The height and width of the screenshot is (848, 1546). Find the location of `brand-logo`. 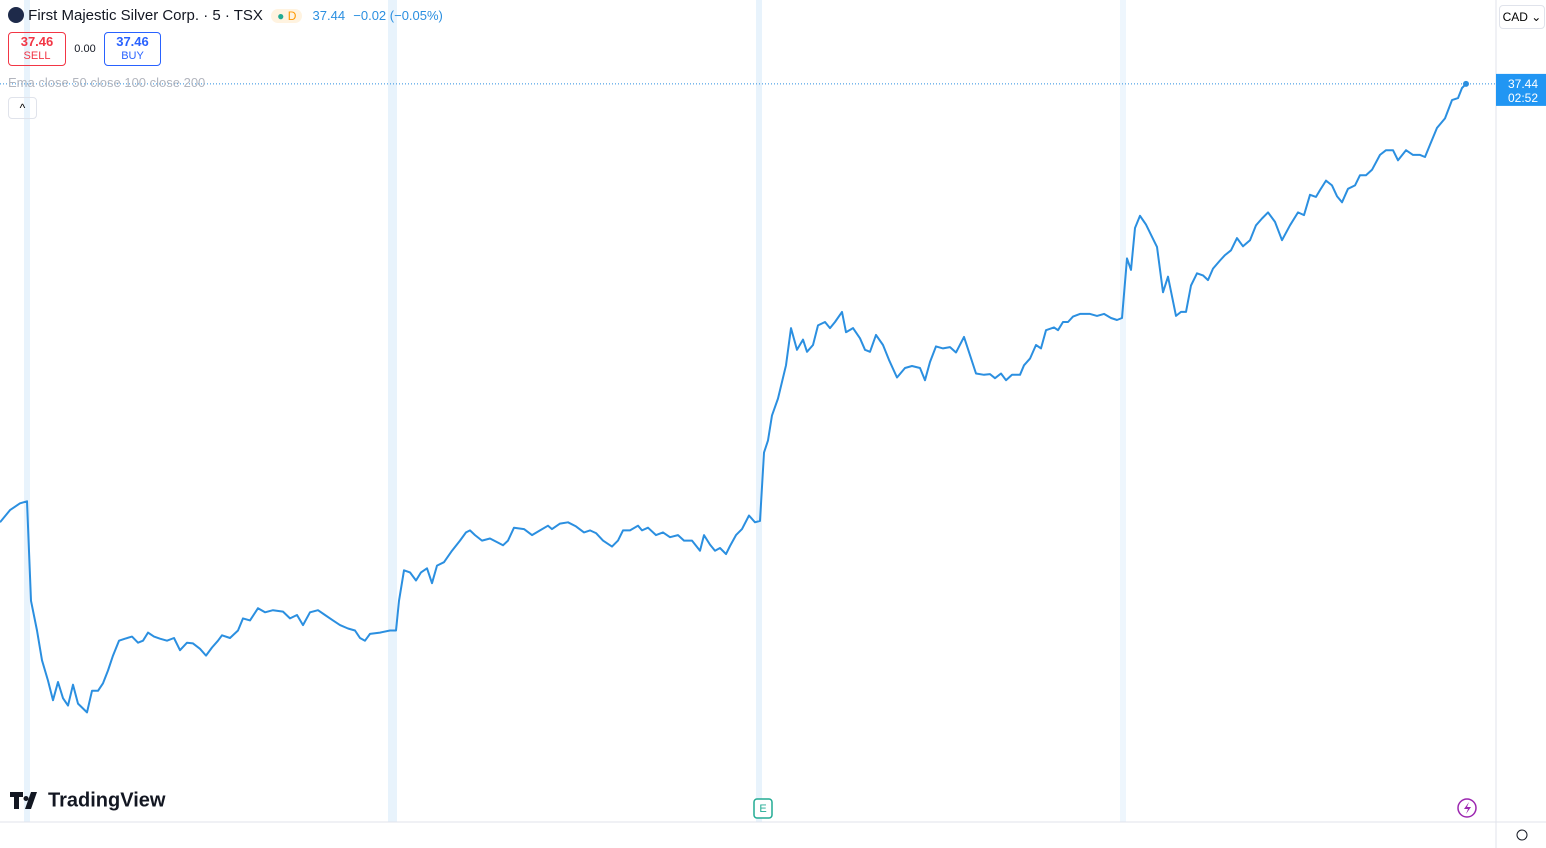

brand-logo is located at coordinates (23, 800).